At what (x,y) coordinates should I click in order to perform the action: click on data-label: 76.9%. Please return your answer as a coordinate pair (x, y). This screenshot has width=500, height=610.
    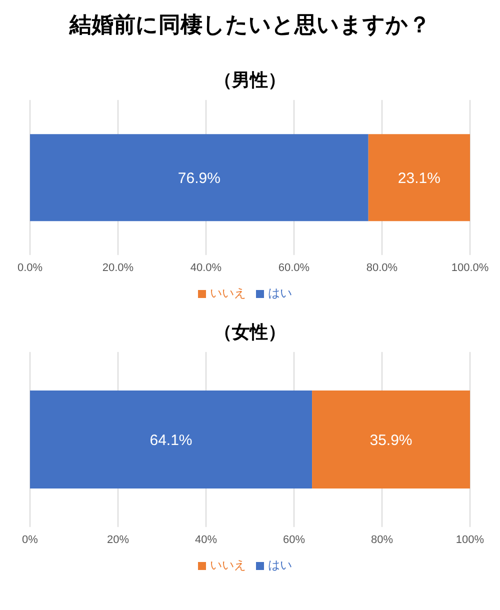
    Looking at the image, I should click on (199, 178).